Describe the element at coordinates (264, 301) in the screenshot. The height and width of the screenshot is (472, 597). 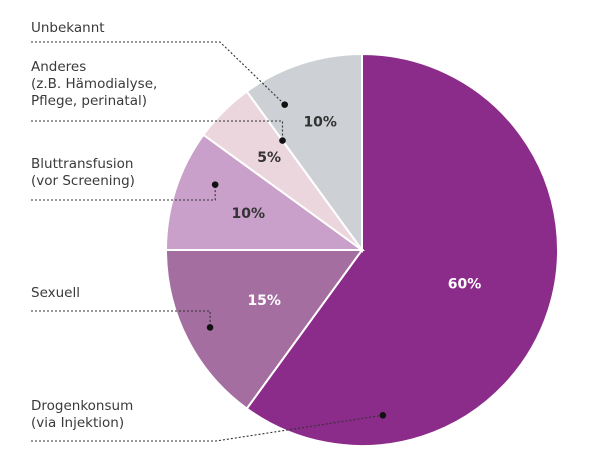
I see `slice-percent-label: 15%` at that location.